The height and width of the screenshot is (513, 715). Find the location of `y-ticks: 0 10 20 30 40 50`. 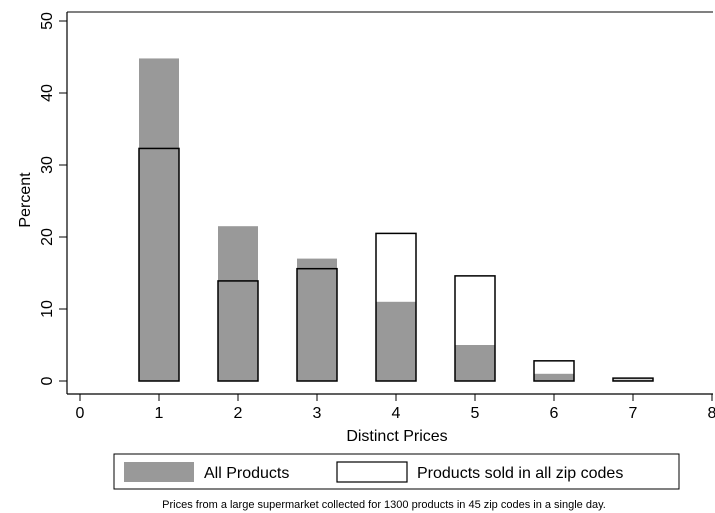

y-ticks: 0 10 20 30 40 50 is located at coordinates (53, 198).